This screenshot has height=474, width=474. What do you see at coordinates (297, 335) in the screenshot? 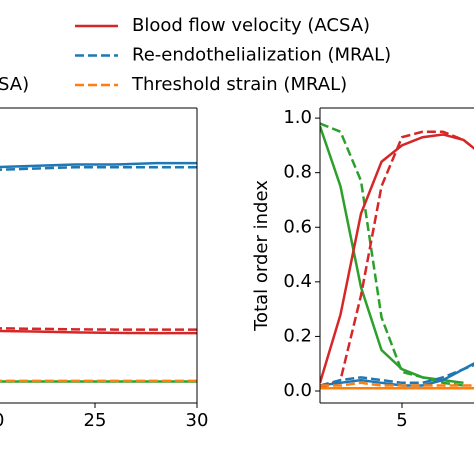
I see `y-tick-label: 0.2` at bounding box center [297, 335].